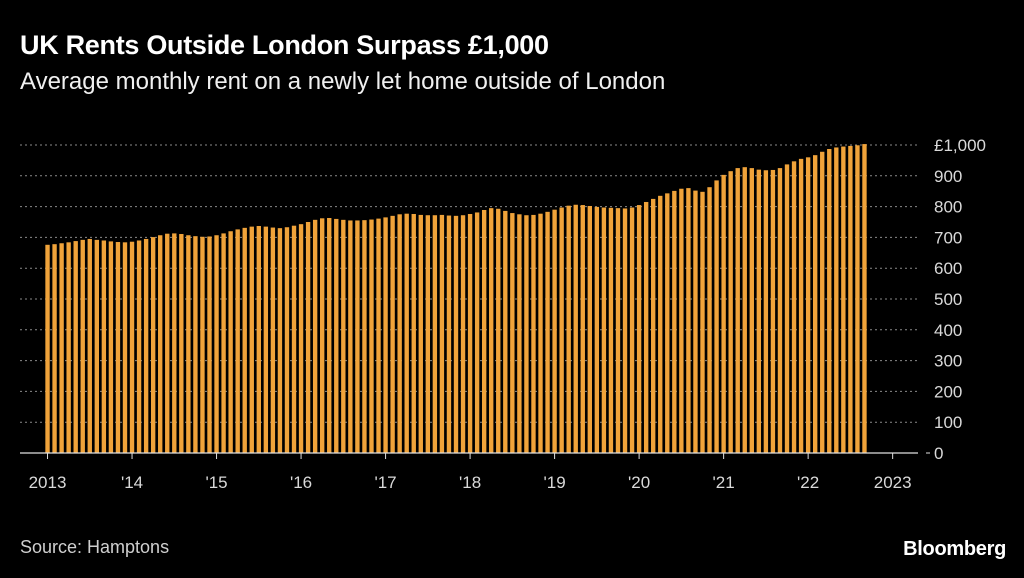  What do you see at coordinates (808, 482) in the screenshot?
I see `x-tick-label: '22` at bounding box center [808, 482].